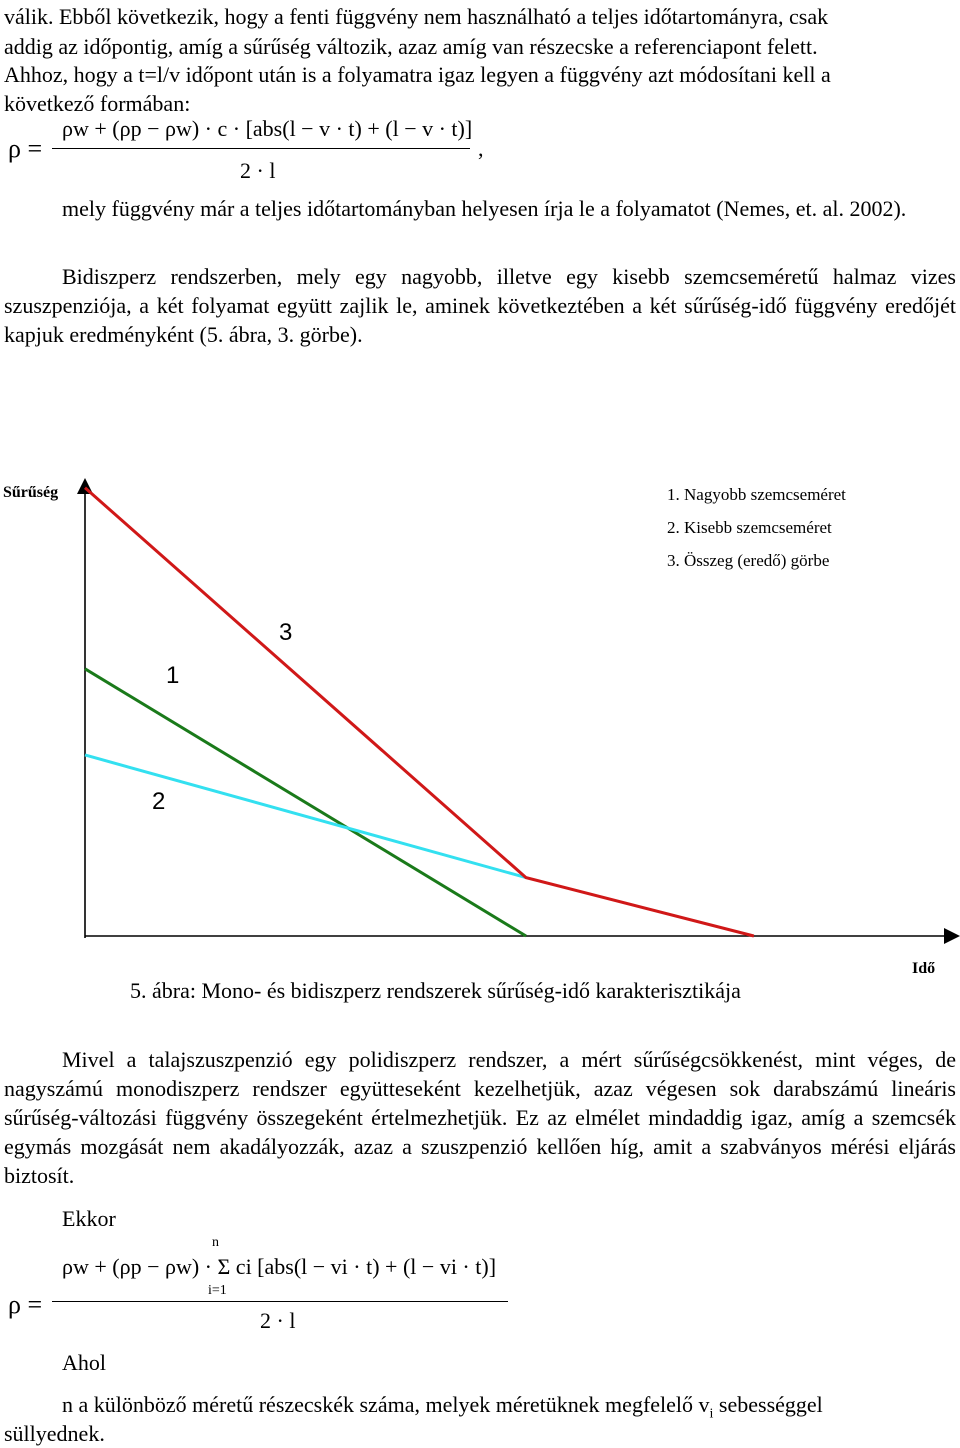 The height and width of the screenshot is (1448, 960). What do you see at coordinates (261, 148) in the screenshot?
I see `formula-1-fraction-bar` at bounding box center [261, 148].